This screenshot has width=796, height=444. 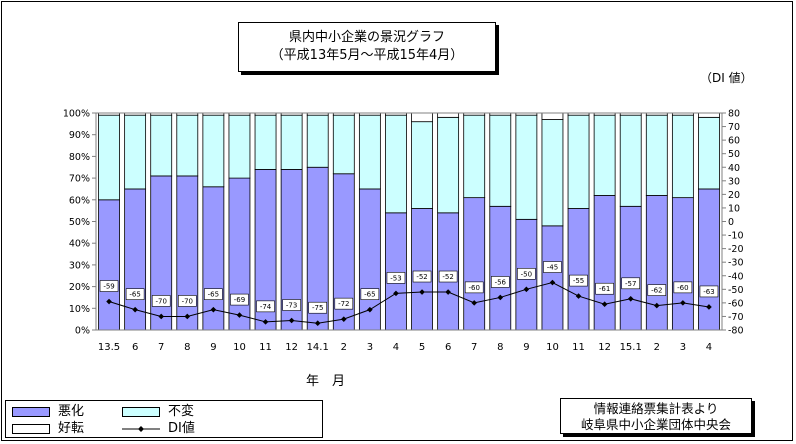 What do you see at coordinates (79, 179) in the screenshot?
I see `left-axis-tick-label: 70%` at bounding box center [79, 179].